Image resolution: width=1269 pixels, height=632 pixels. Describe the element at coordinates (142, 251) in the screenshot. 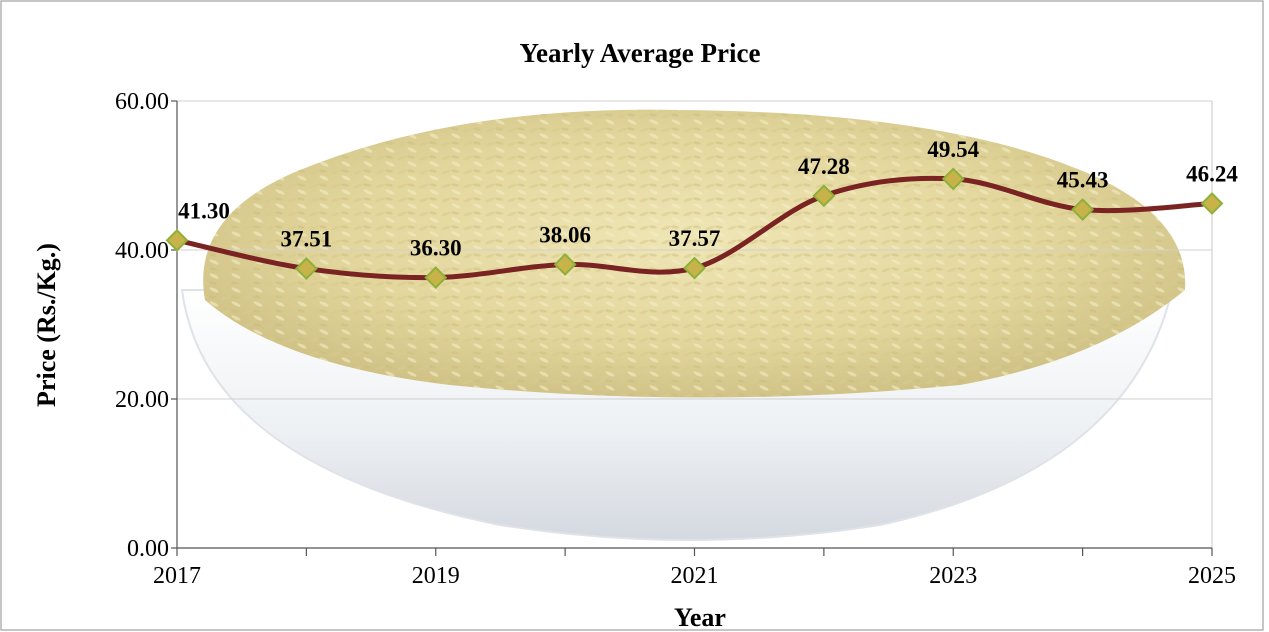

I see `y-tick-label: 40.00` at that location.